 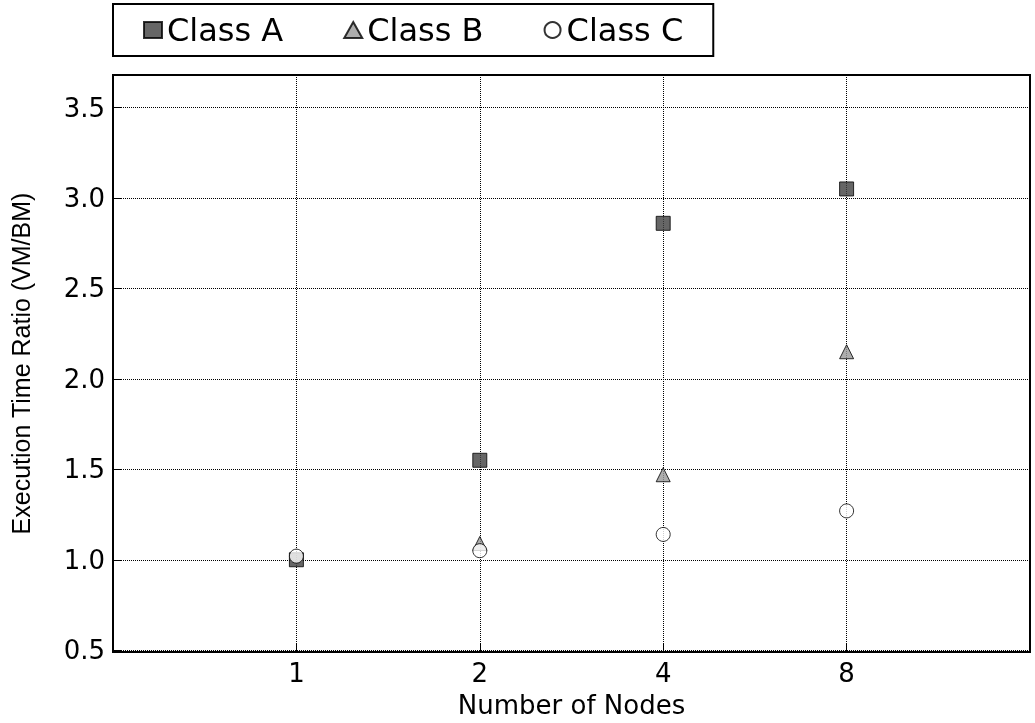 What do you see at coordinates (625, 30) in the screenshot?
I see `legend-label: Class C` at bounding box center [625, 30].